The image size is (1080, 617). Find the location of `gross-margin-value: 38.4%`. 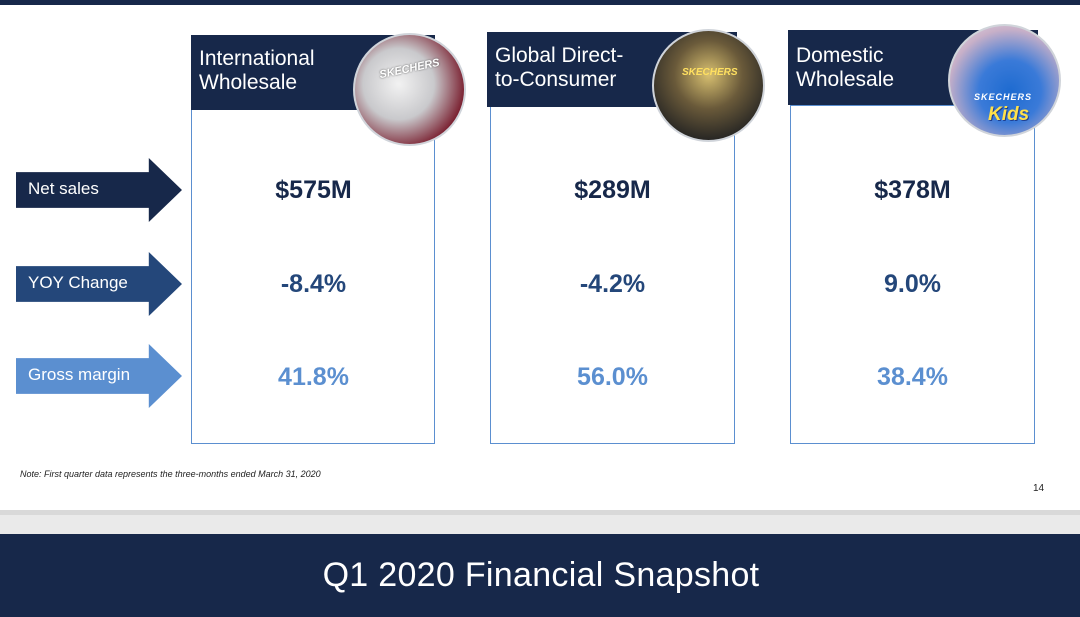

gross-margin-value: 38.4% is located at coordinates (912, 377).